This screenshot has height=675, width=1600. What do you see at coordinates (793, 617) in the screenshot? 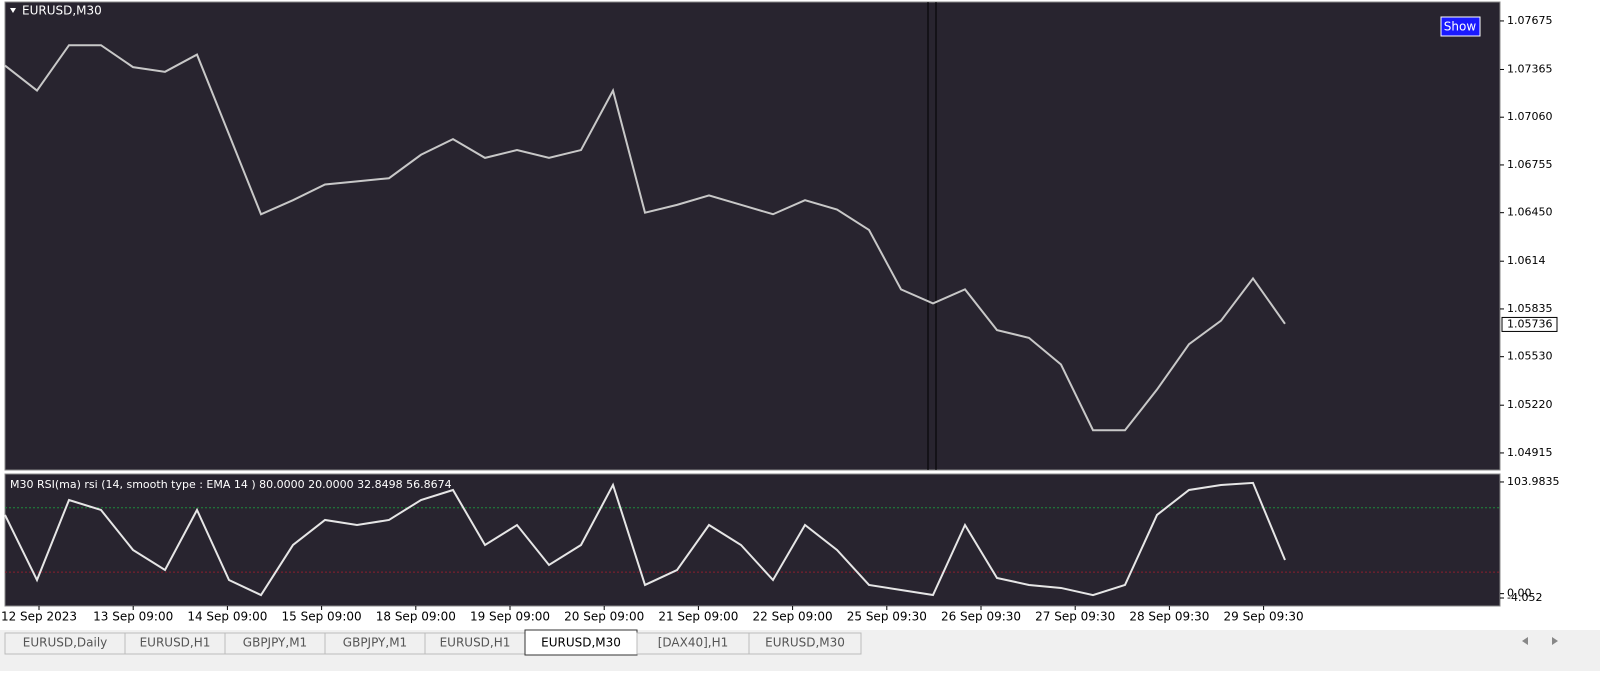
I see `x-tick-label: 22 Sep 09:00` at bounding box center [793, 617].